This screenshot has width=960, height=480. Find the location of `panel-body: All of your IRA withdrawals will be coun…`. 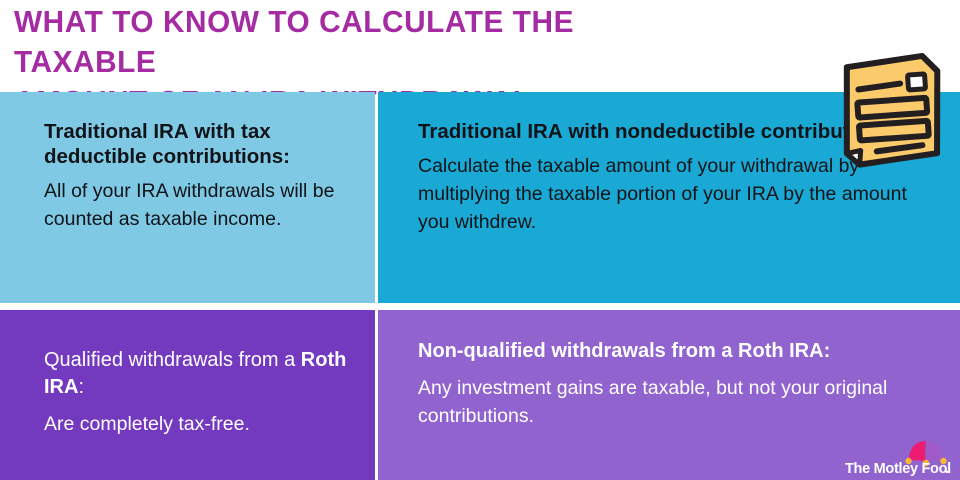

panel-body: All of your IRA withdrawals will be coun… is located at coordinates (189, 205).